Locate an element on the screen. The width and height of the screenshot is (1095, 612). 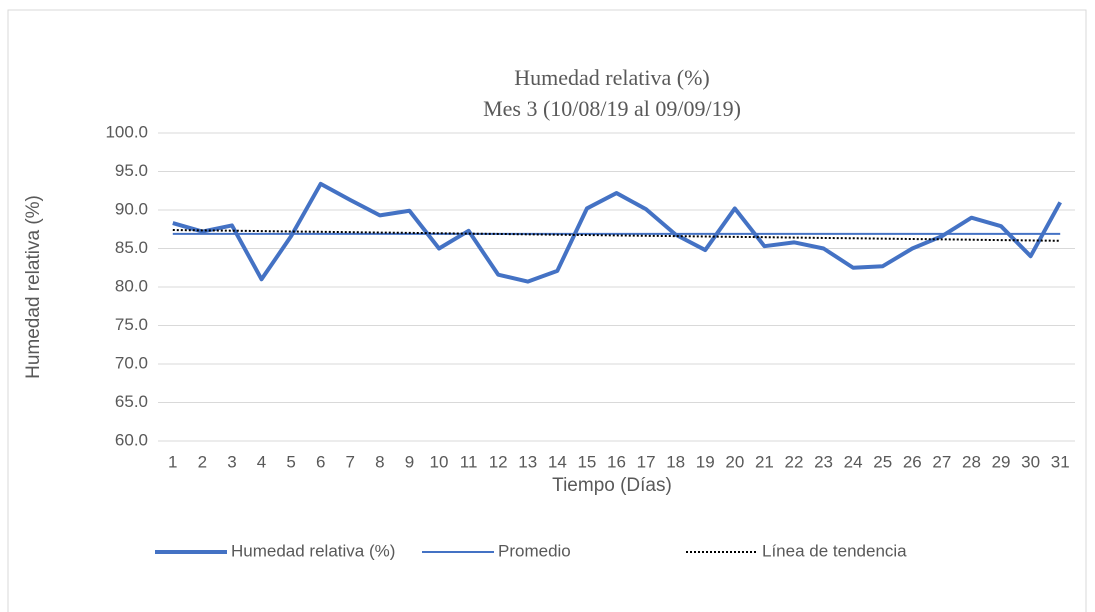
x-tick-label: 16 is located at coordinates (616, 461).